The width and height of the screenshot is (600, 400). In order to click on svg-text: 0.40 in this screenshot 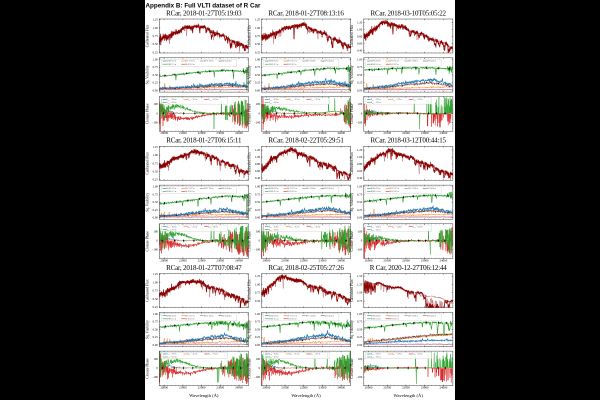, I will do `click(360, 51)`.